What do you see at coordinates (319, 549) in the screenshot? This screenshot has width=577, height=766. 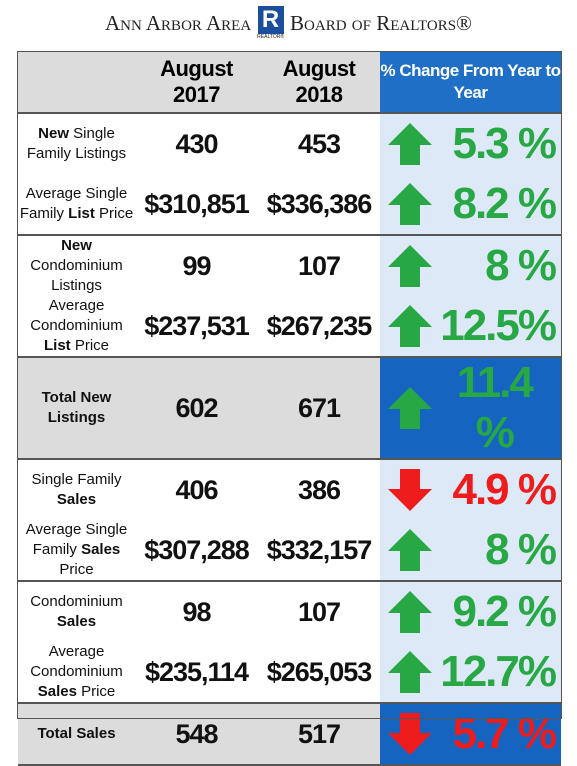 I see `value-2018: $332,157` at bounding box center [319, 549].